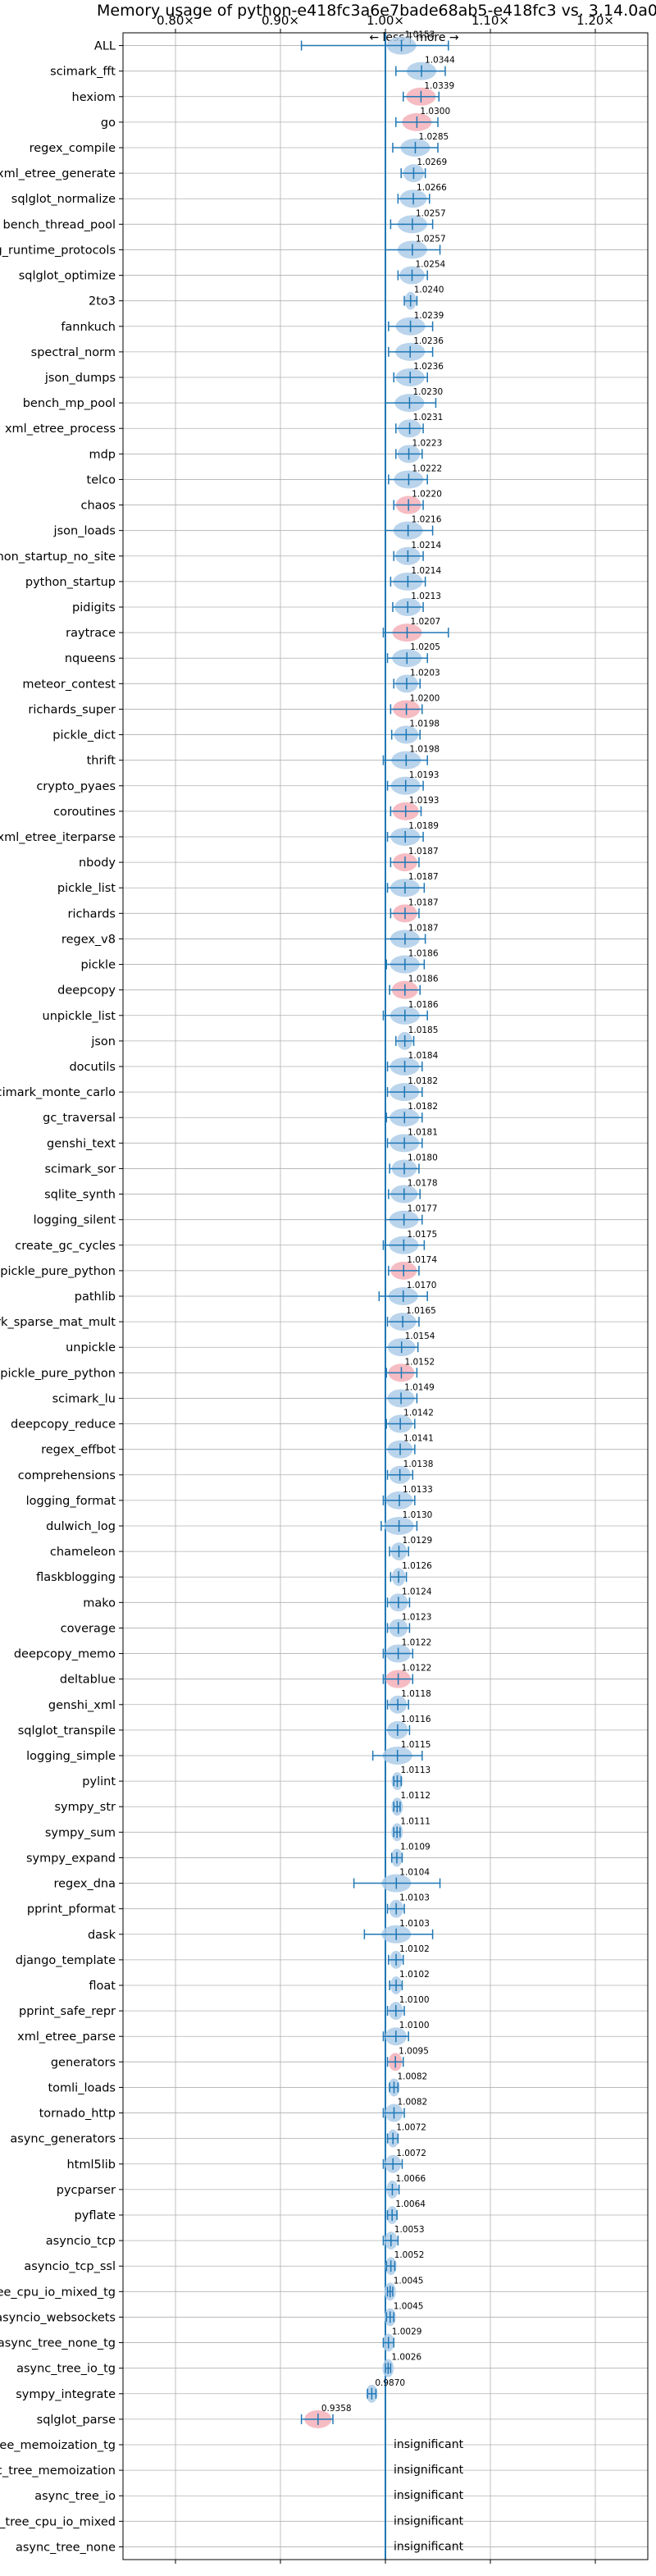 Image resolution: width=656 pixels, height=2576 pixels. What do you see at coordinates (80, 1169) in the screenshot?
I see `category-label: scimark_sor` at bounding box center [80, 1169].